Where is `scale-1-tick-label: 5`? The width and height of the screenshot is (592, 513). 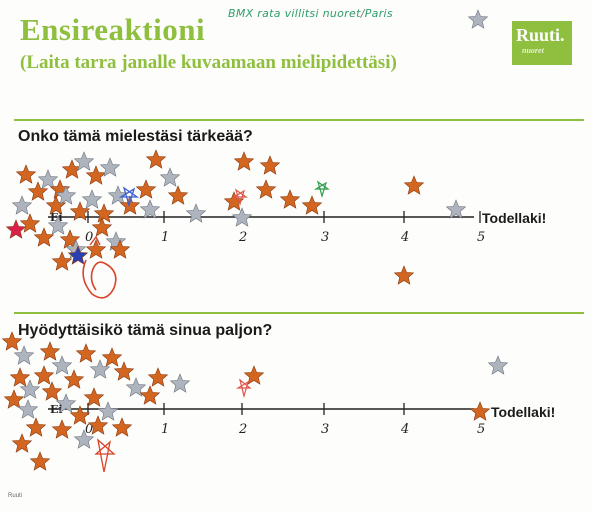 scale-1-tick-label: 5 is located at coordinates (481, 237).